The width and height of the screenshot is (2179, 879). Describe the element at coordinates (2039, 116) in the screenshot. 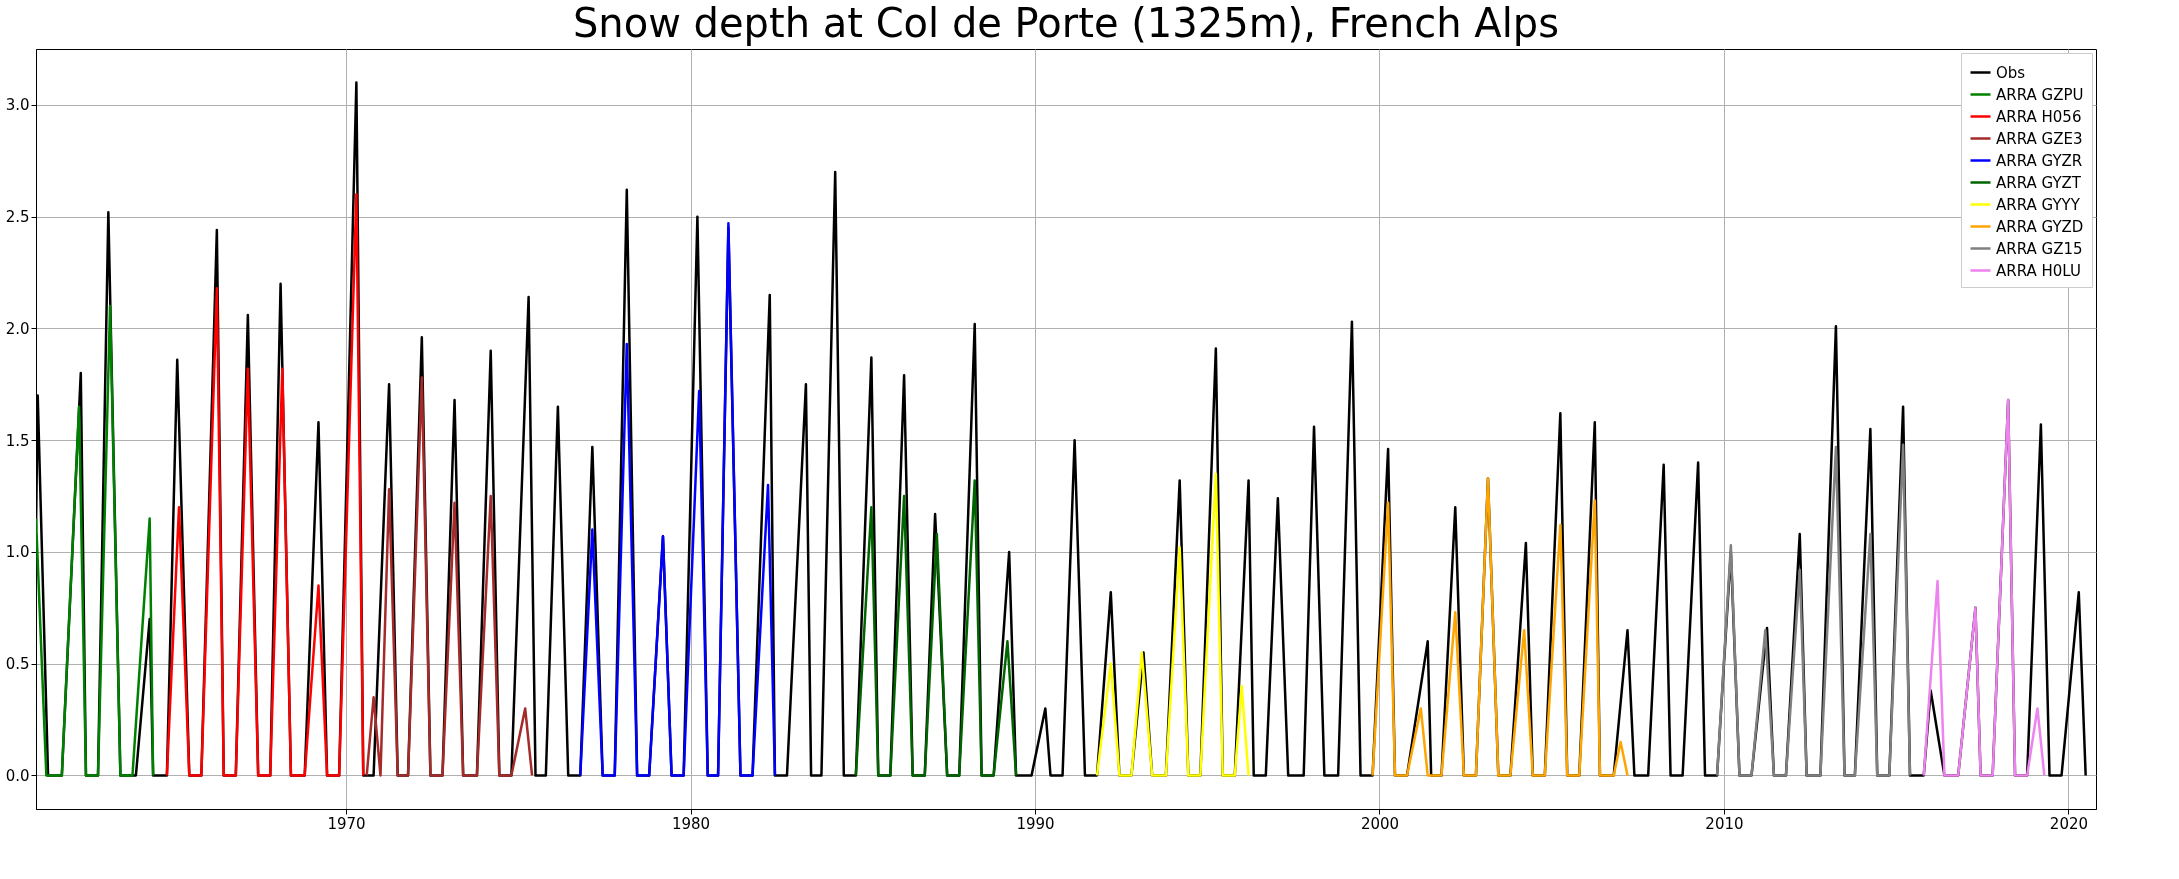

I see `legend-label: ARRA H056` at that location.